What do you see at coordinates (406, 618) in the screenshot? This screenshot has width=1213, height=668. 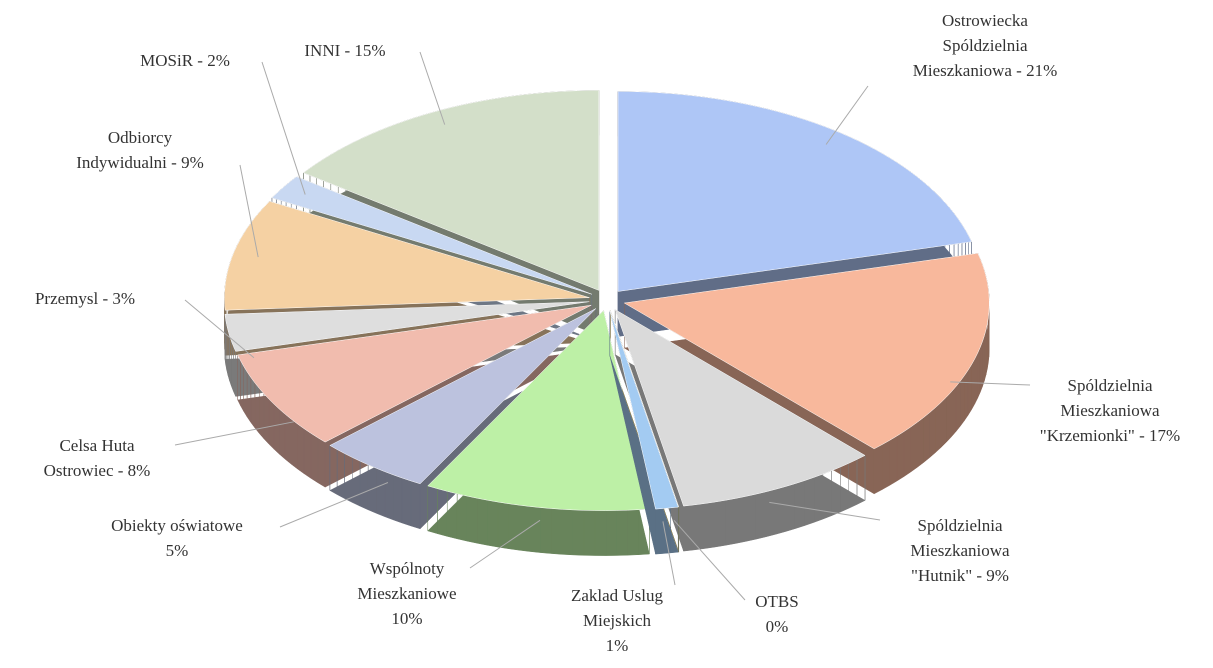 I see `data-label: 10%` at bounding box center [406, 618].